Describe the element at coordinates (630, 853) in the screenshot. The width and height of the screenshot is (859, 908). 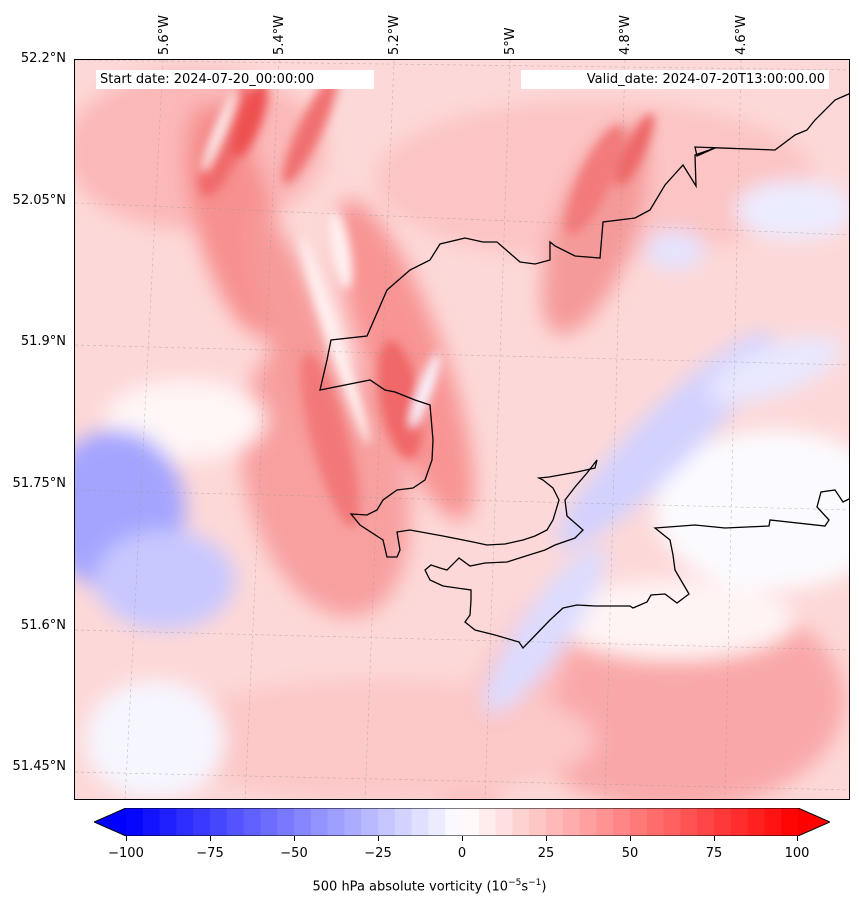
I see `cb-tick-label-6: 50` at that location.